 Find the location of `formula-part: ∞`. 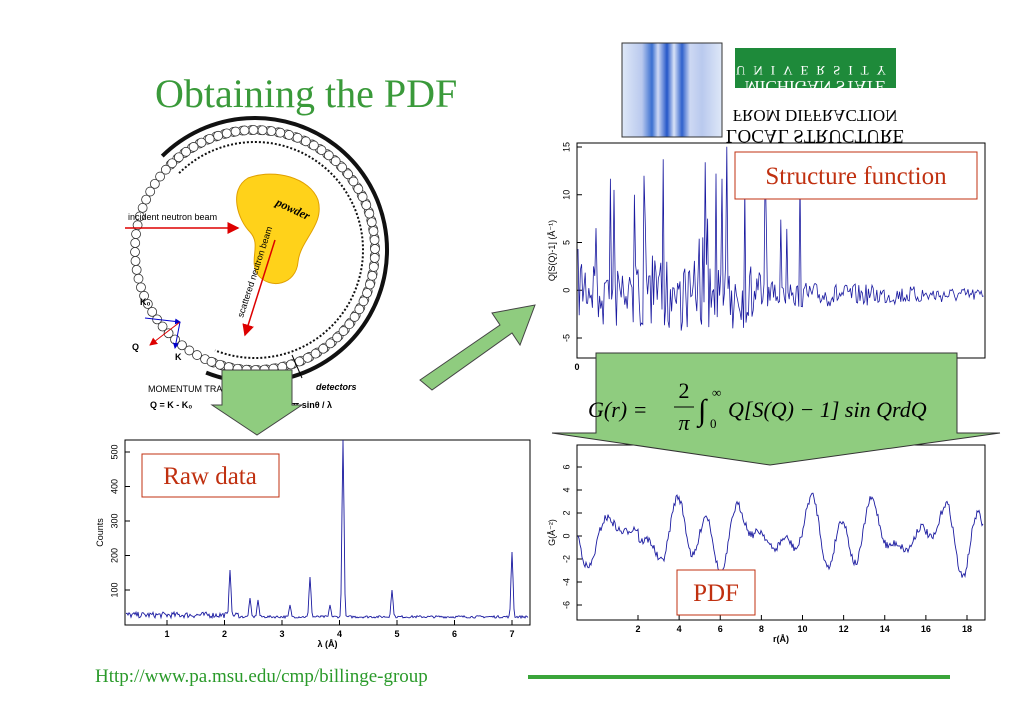

formula-part: ∞ is located at coordinates (716, 392).